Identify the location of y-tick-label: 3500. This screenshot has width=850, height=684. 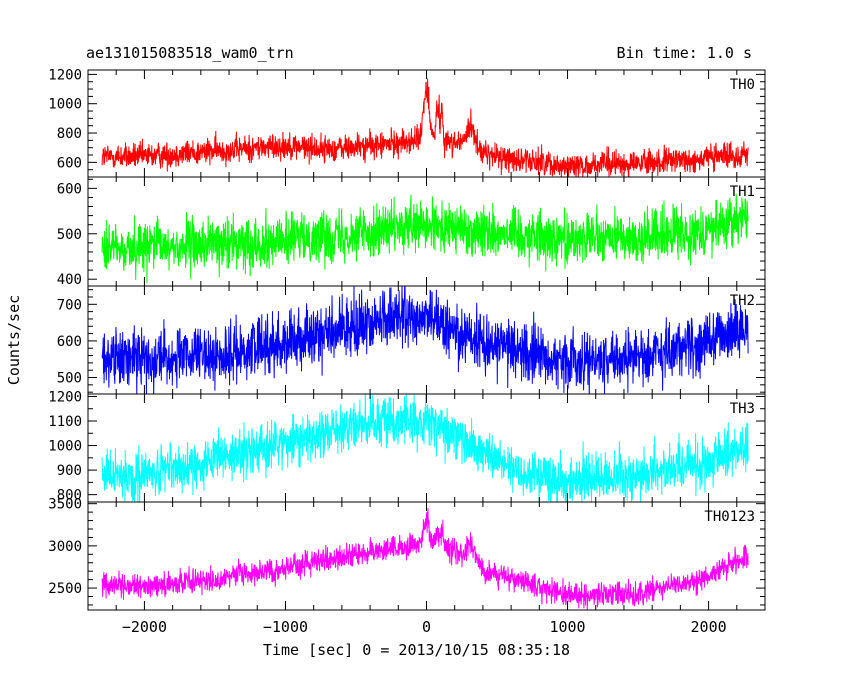
(65, 505).